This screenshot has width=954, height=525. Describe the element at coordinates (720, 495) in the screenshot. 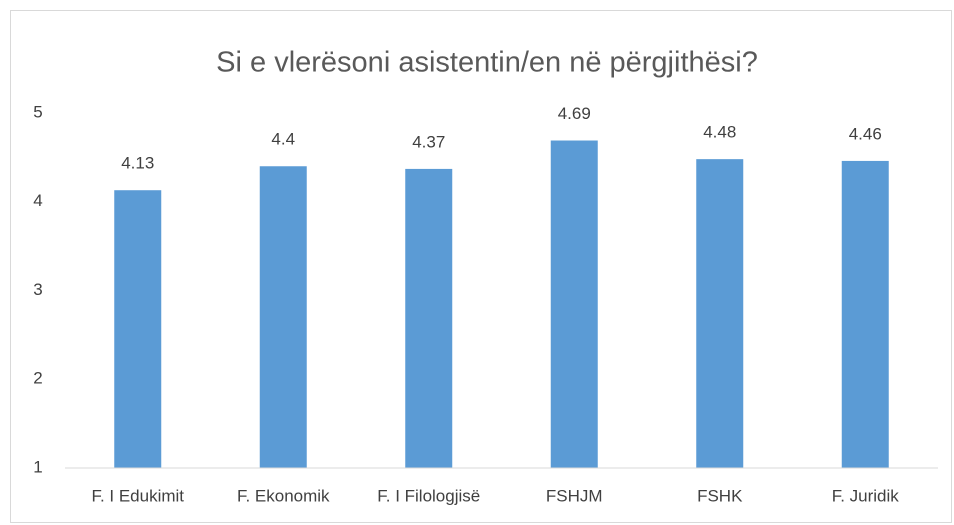

I see `x-tick-label: FSHK` at that location.